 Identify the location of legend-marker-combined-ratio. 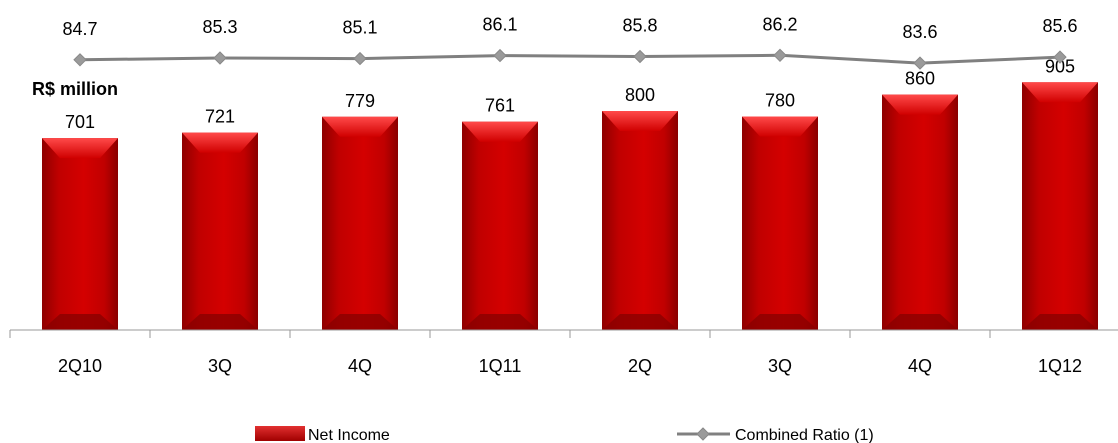
(703, 434).